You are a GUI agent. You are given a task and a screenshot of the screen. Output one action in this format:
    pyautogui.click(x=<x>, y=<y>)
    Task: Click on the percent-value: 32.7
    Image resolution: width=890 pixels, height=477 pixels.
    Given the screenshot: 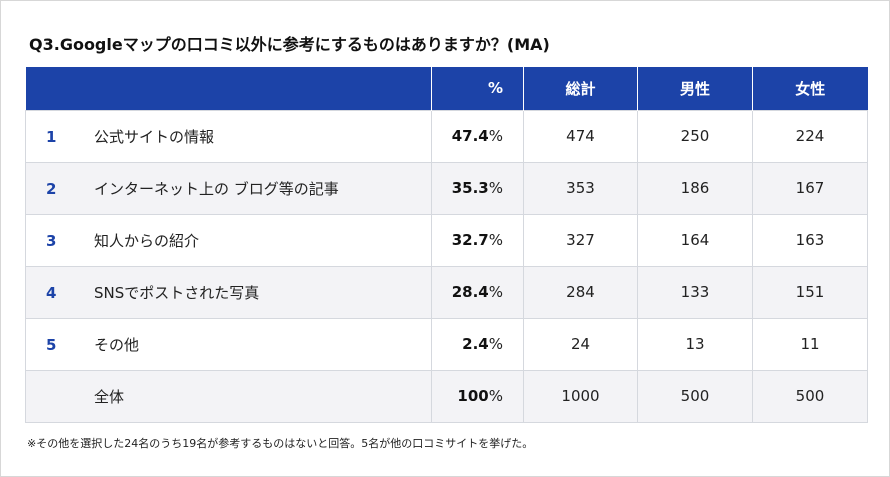 What is the action you would take?
    pyautogui.click(x=470, y=240)
    